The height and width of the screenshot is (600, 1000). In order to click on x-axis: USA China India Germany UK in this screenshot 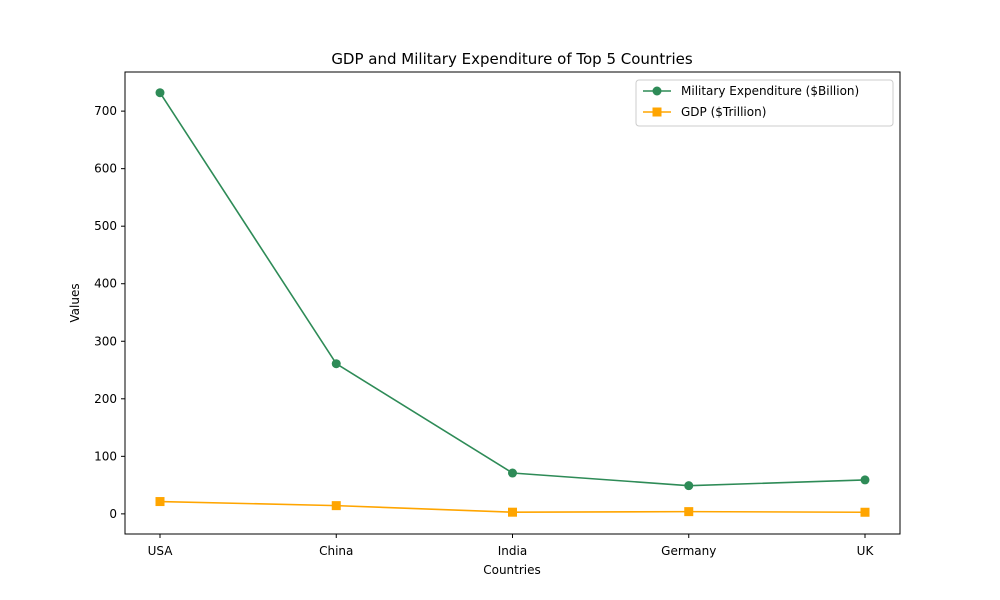, I will do `click(511, 546)`.